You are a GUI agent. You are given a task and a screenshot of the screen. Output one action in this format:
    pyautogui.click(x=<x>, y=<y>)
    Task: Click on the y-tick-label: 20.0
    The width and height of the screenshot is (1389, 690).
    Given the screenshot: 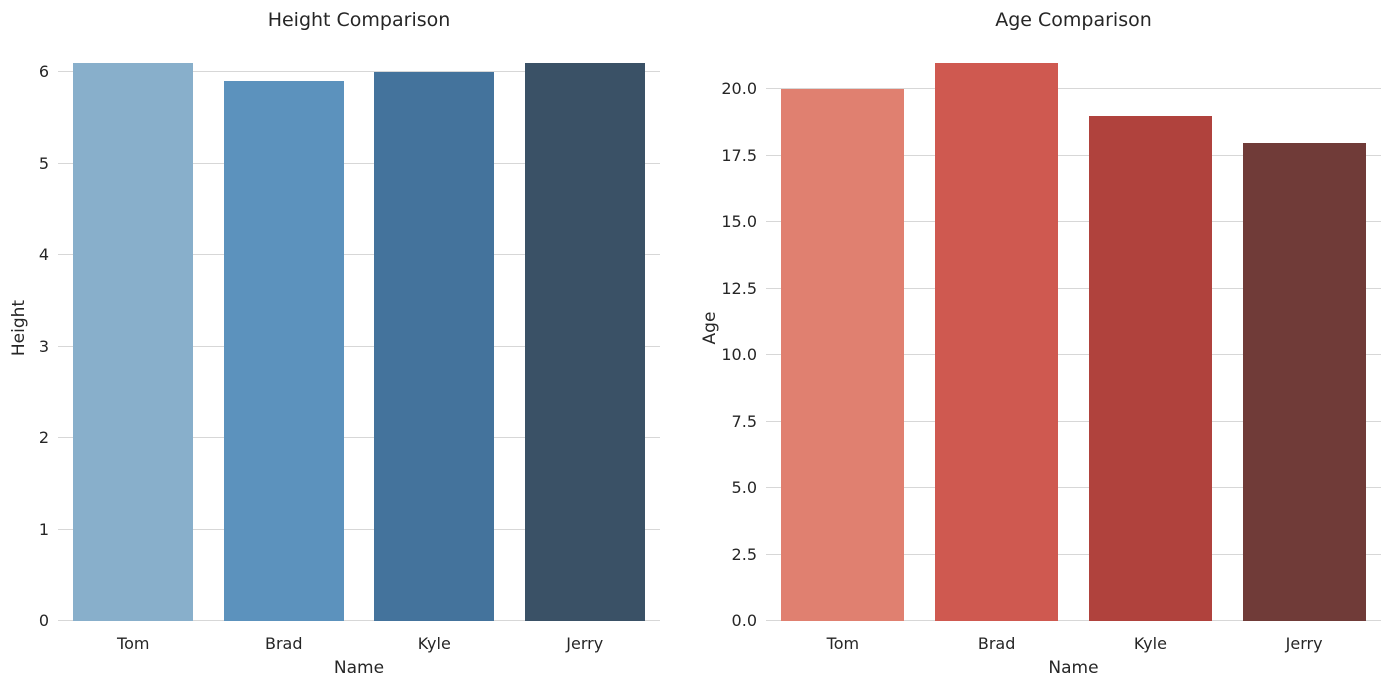 What is the action you would take?
    pyautogui.click(x=739, y=89)
    